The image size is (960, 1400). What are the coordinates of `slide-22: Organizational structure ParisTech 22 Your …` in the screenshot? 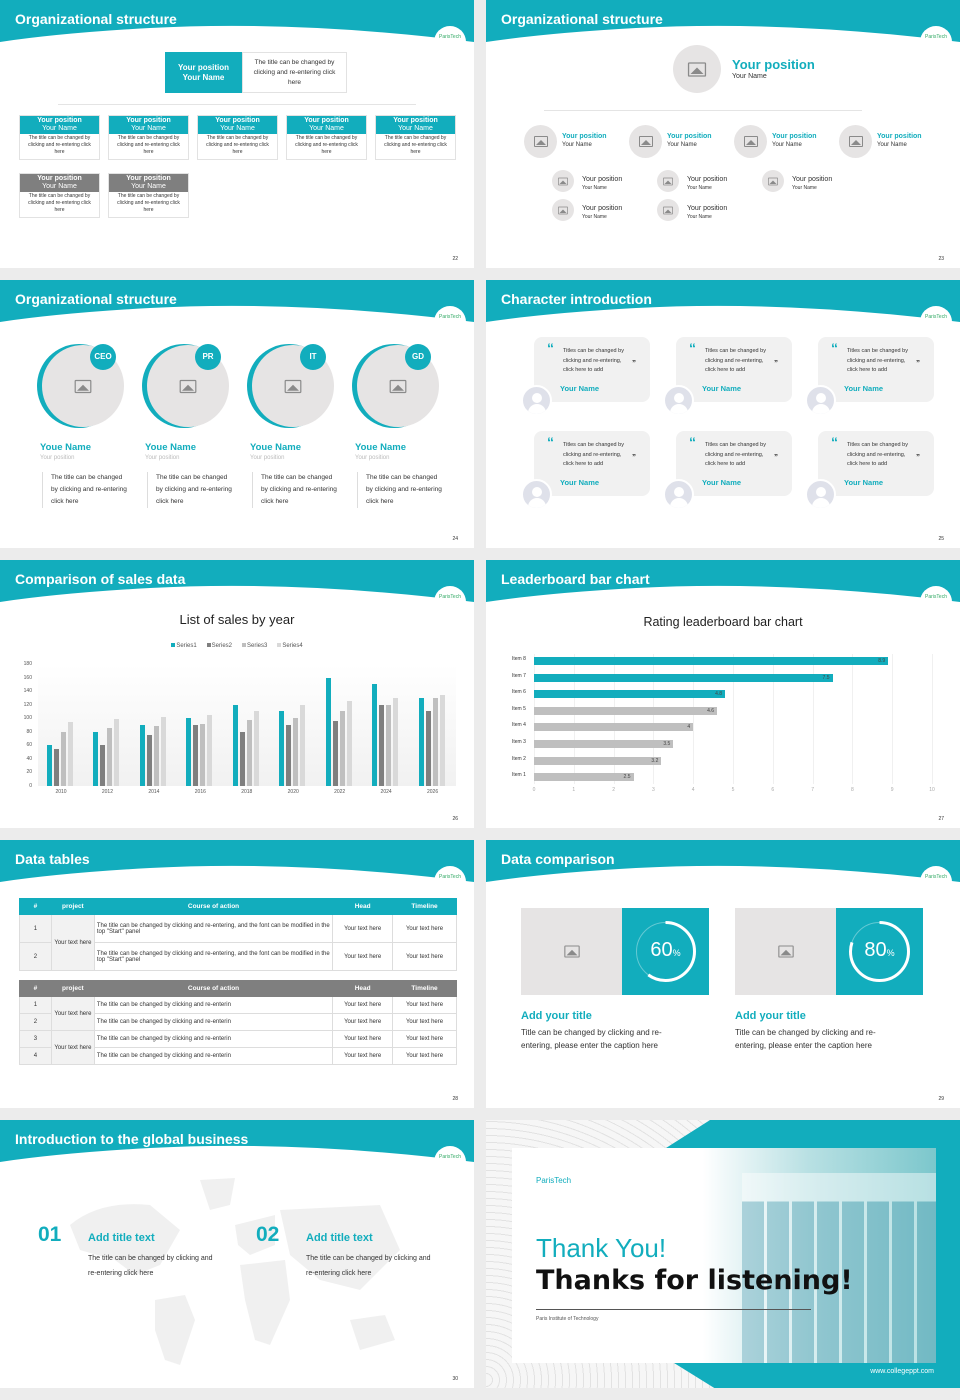 It's located at (237, 134).